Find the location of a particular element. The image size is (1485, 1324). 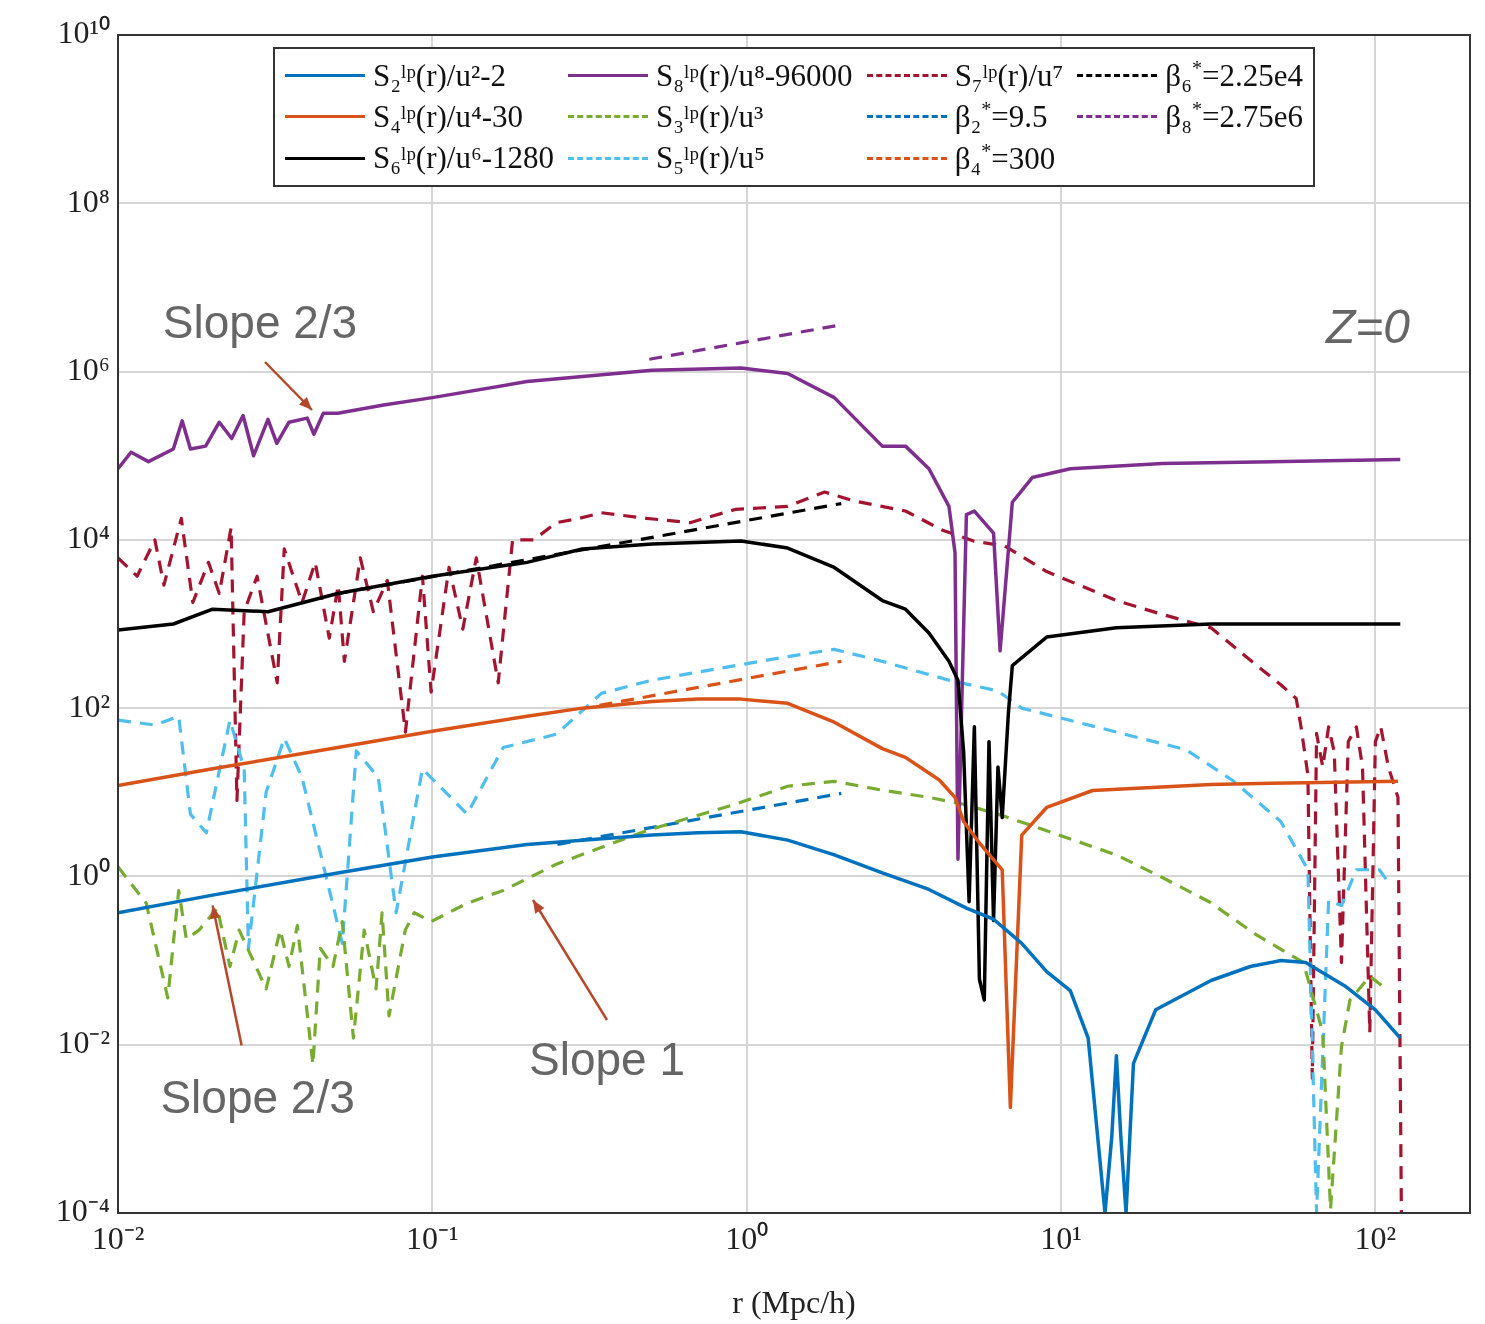

legend-label: β₈$^{*}$=2.75e6 is located at coordinates (1234, 117).